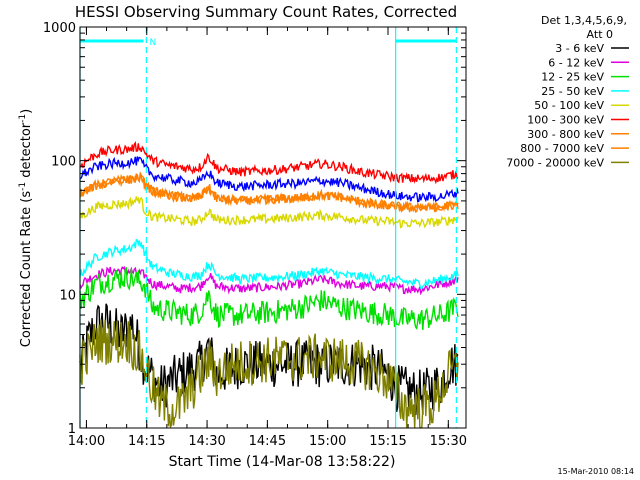  What do you see at coordinates (269, 374) in the screenshot?
I see `series-line-7000-20000-kev` at bounding box center [269, 374].